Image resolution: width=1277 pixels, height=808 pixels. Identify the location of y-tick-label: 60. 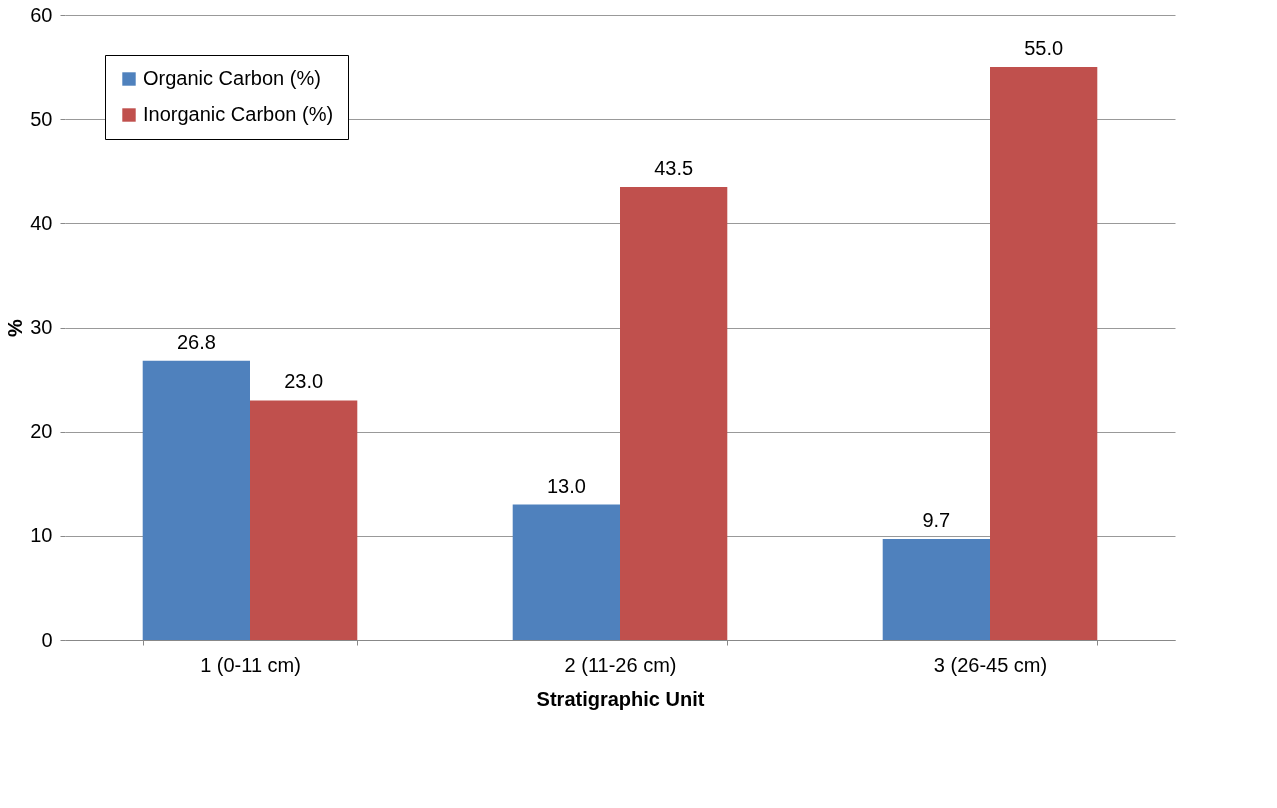
(41, 14).